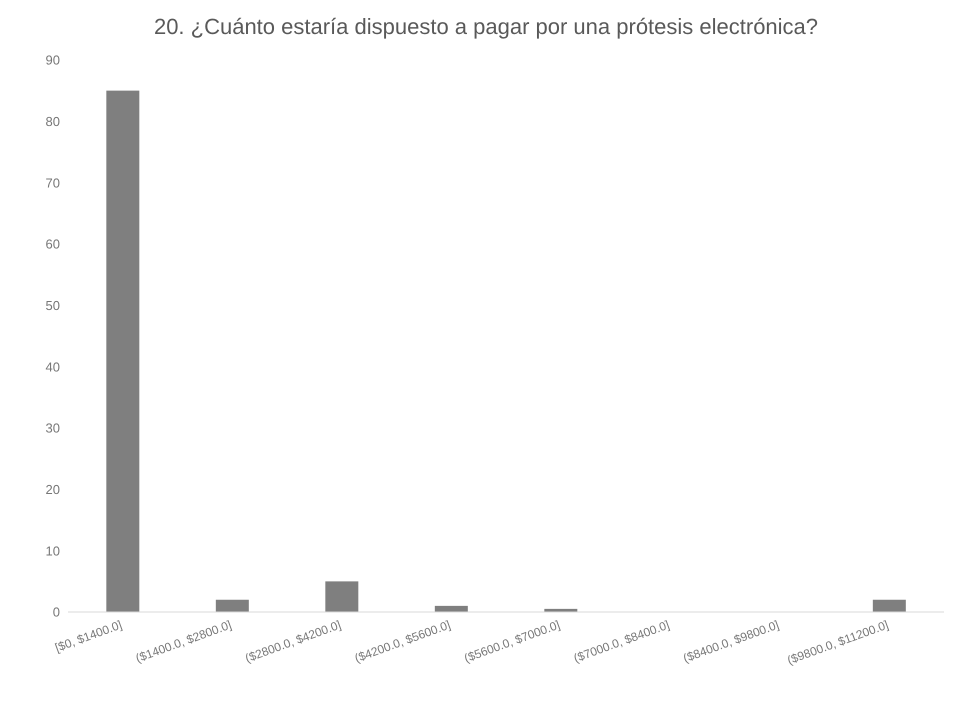  Describe the element at coordinates (56, 612) in the screenshot. I see `y-tick-label: 0` at that location.